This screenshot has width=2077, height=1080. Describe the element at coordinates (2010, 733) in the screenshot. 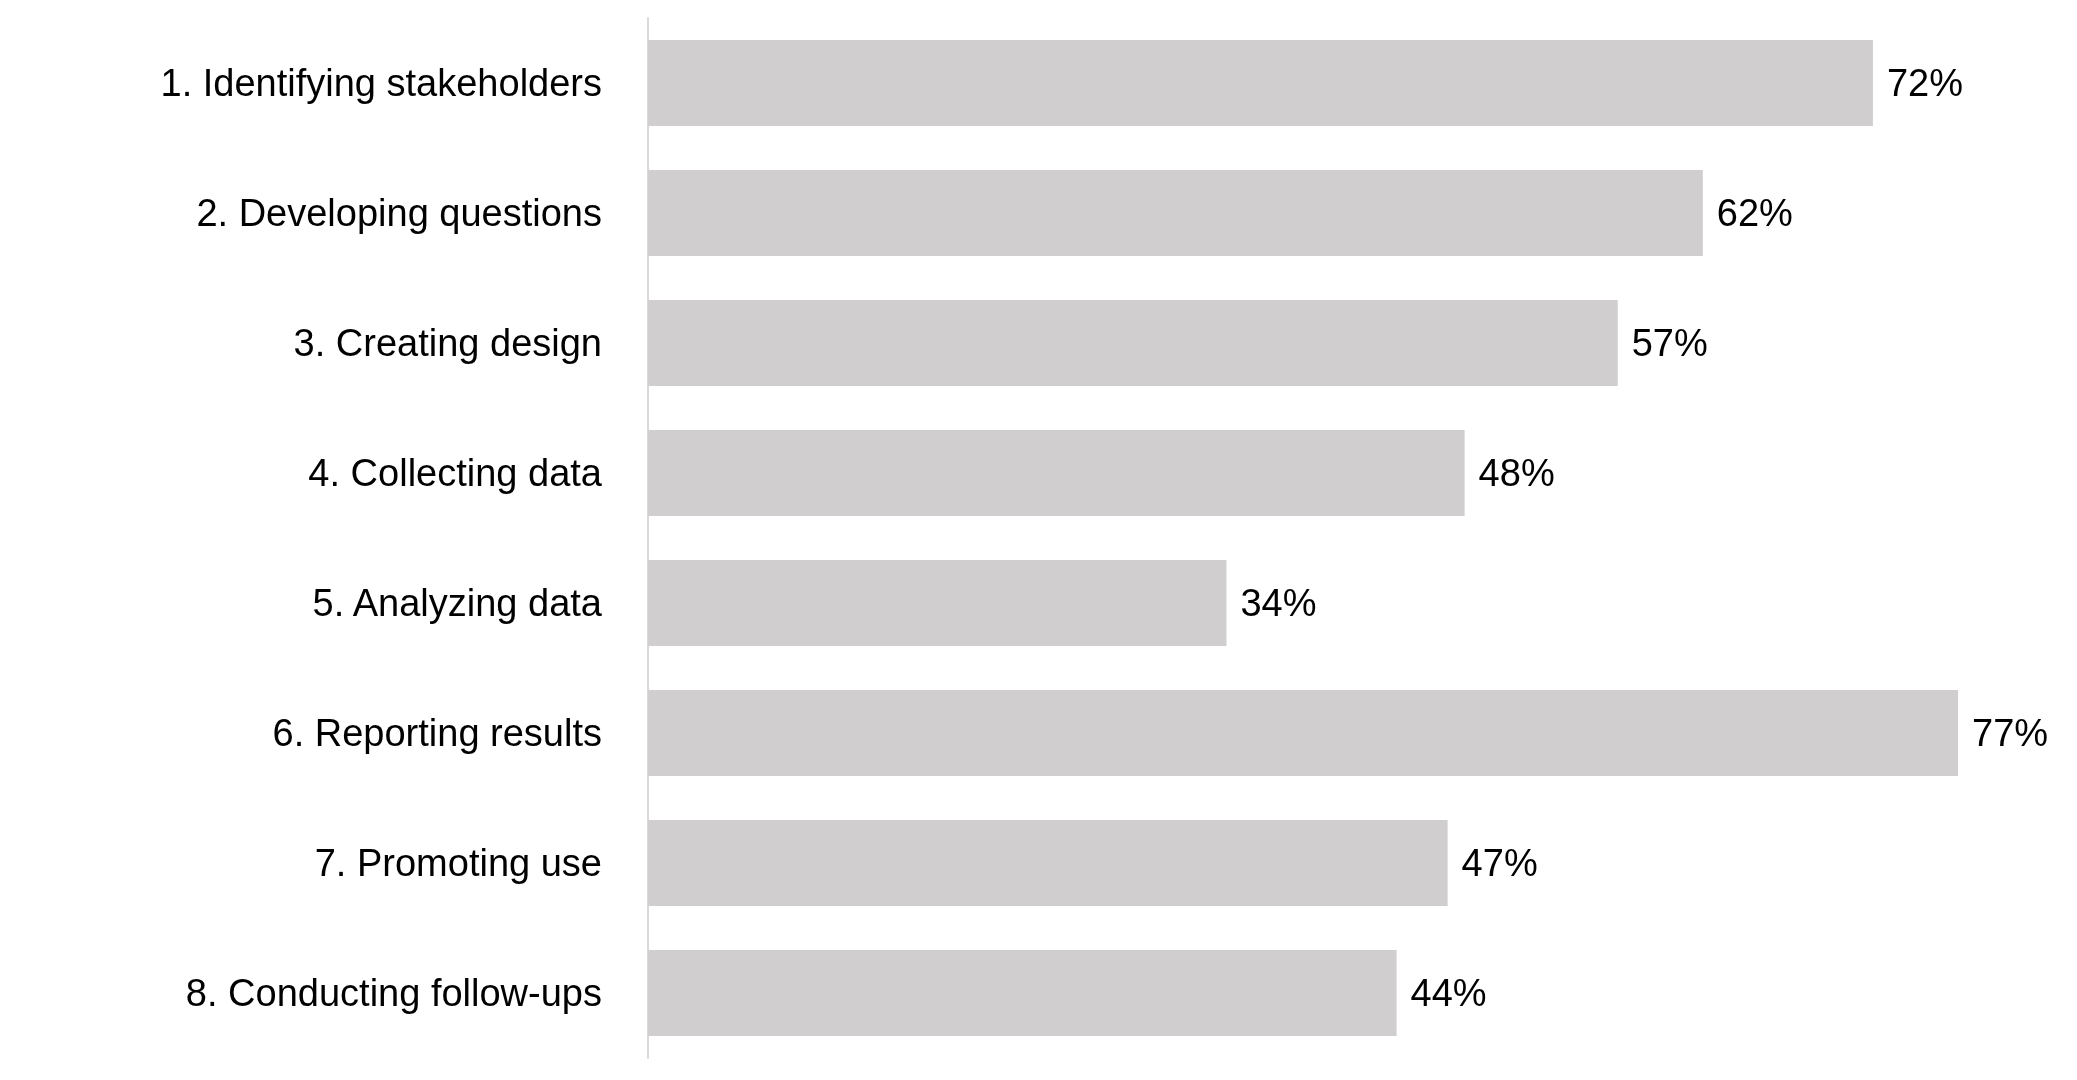

I see `data-label: 77%` at that location.